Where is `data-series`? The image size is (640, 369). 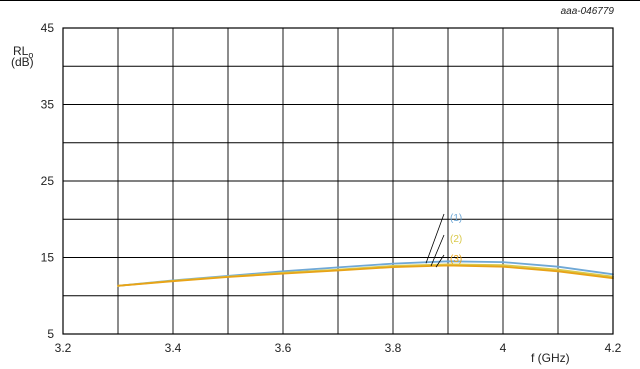
data-series is located at coordinates (365, 273).